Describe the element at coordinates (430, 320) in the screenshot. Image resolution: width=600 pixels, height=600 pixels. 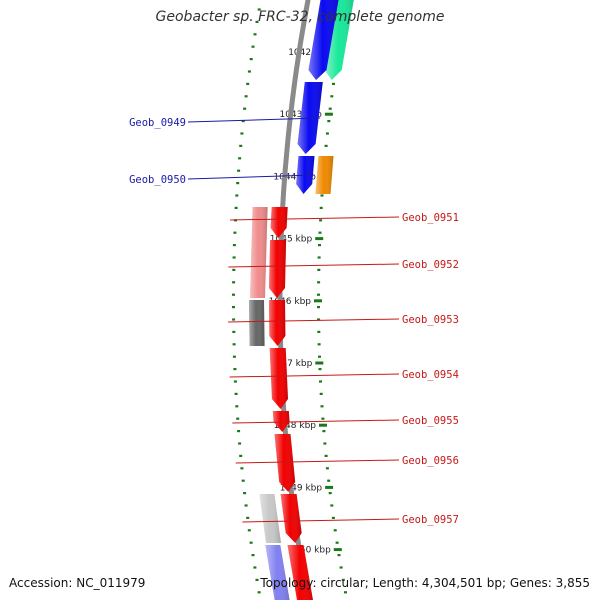
I see `gene-label: Geob_0953` at that location.